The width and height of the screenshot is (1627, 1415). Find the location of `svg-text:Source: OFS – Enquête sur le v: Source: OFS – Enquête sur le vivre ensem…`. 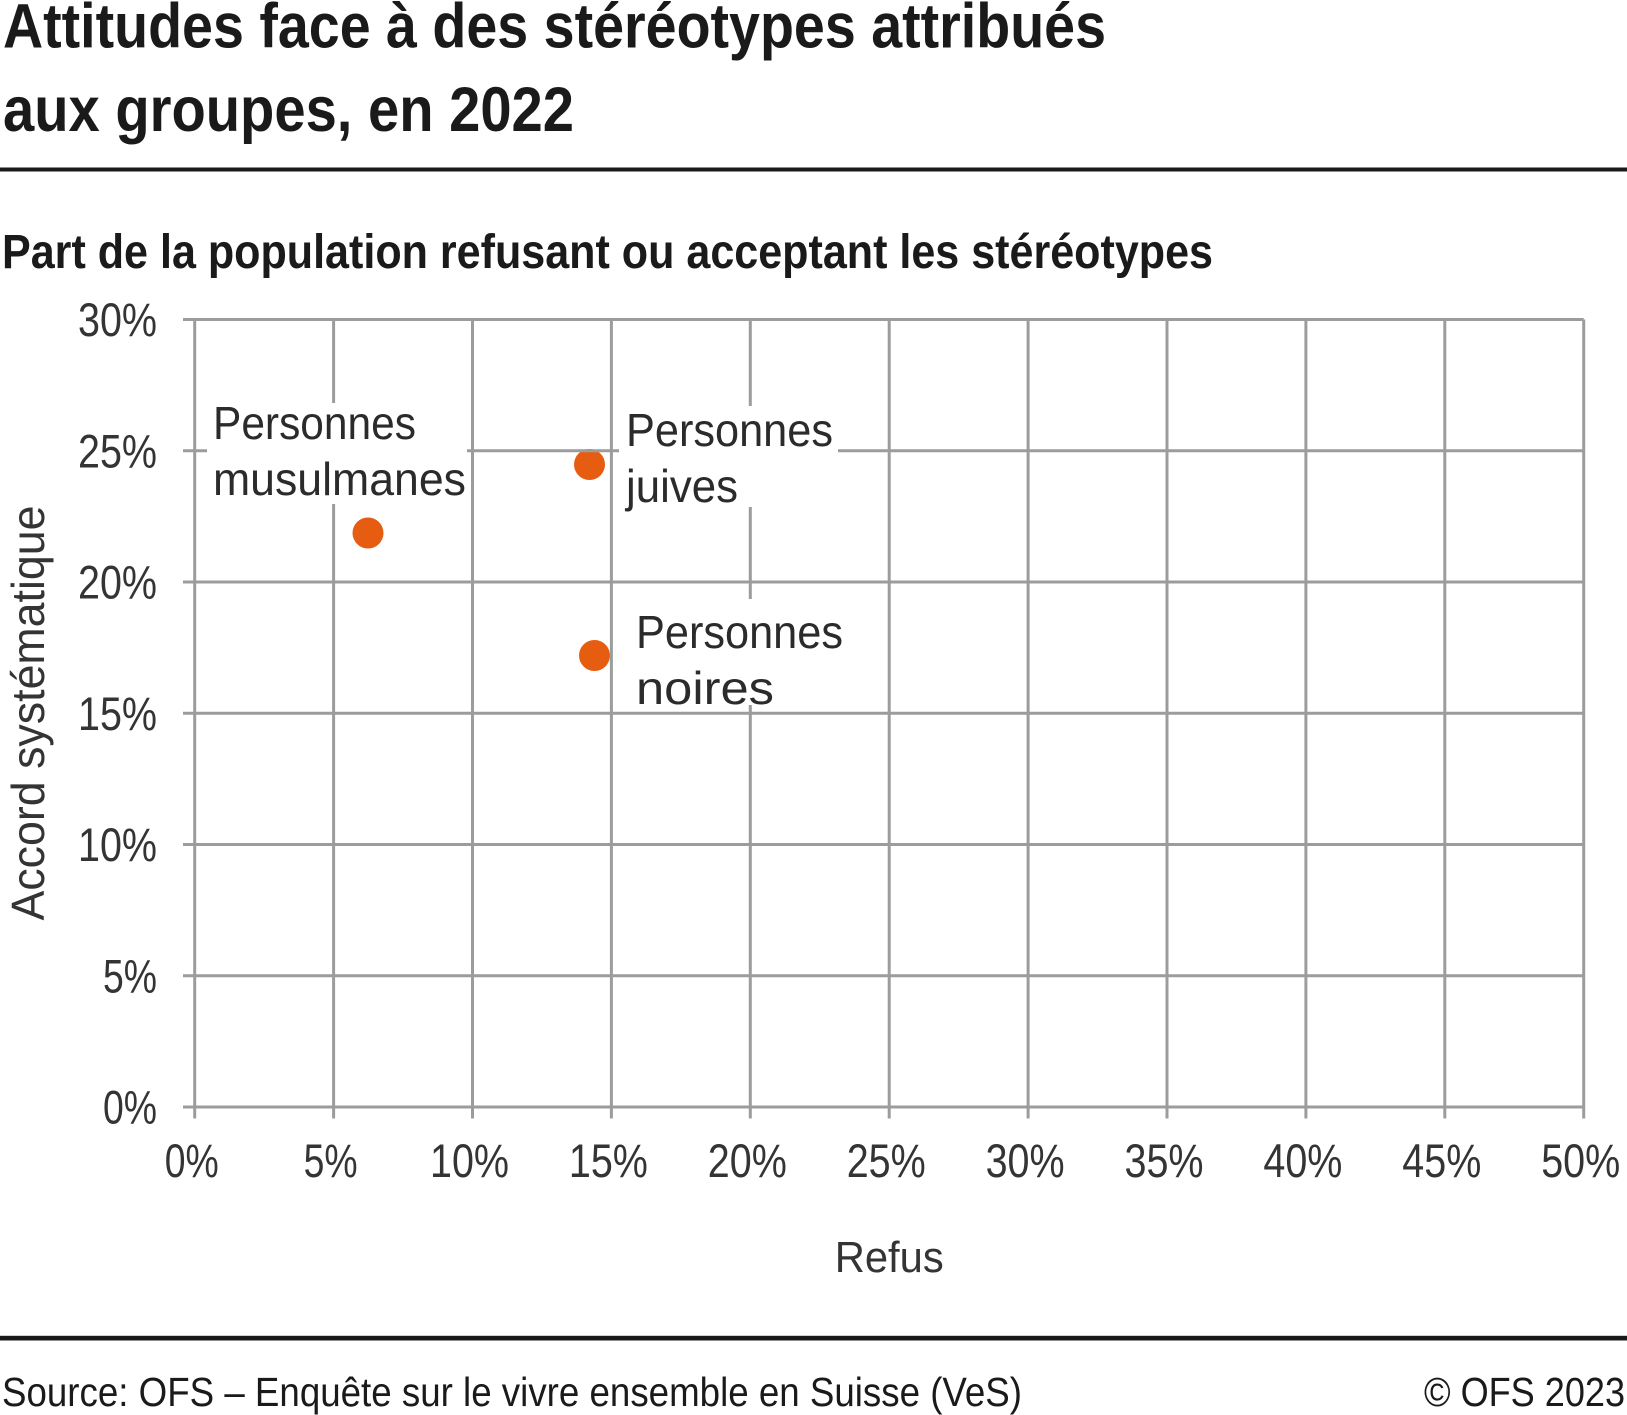

svg-text:Source: OFS – Enquête sur le v: Source: OFS – Enquête sur le vivre ensem… is located at coordinates (512, 1392).